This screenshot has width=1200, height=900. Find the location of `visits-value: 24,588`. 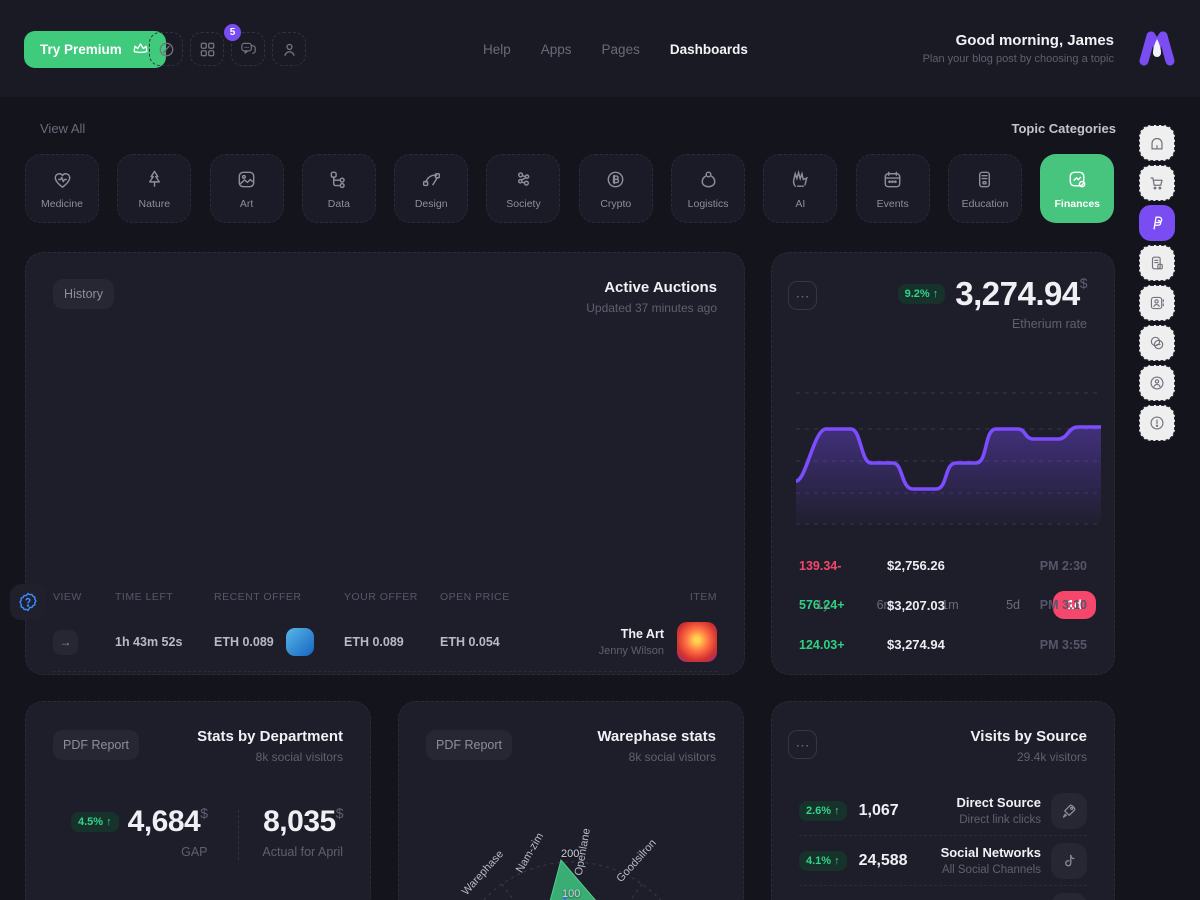

visits-value: 24,588 is located at coordinates (883, 860).